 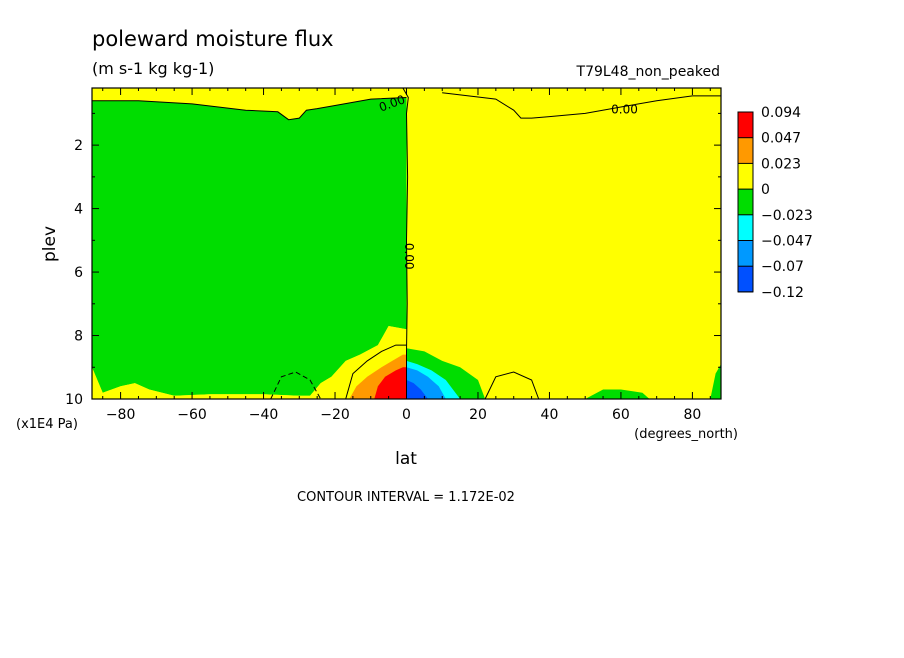 I want to click on region-nh-sfc-green, so click(x=617, y=394).